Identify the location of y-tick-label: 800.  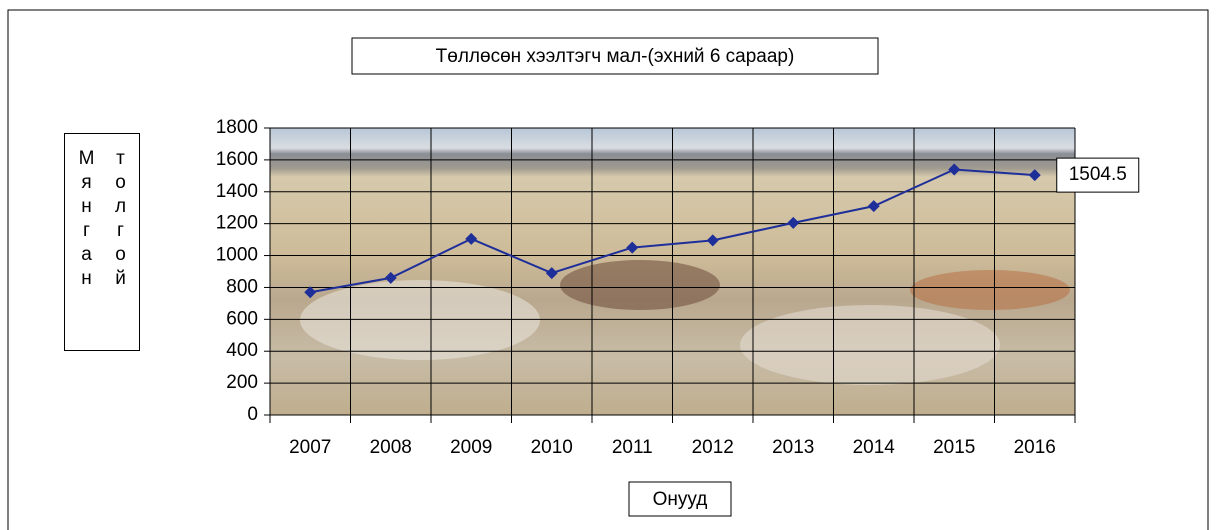
(242, 286).